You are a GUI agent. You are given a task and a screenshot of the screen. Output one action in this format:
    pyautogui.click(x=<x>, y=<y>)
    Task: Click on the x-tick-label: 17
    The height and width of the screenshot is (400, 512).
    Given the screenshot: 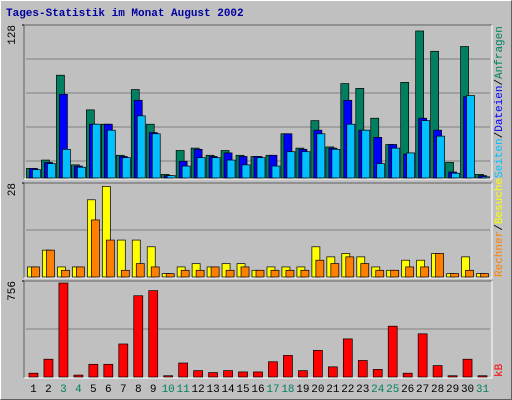 What is the action you would take?
    pyautogui.click(x=272, y=390)
    